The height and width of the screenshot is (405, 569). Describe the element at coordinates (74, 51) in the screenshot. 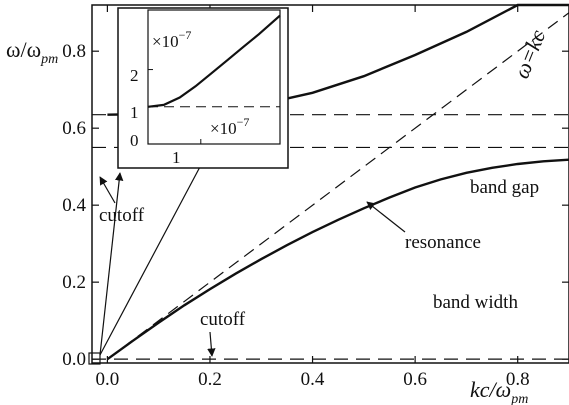

I see `y-tick-label: 0.8` at that location.